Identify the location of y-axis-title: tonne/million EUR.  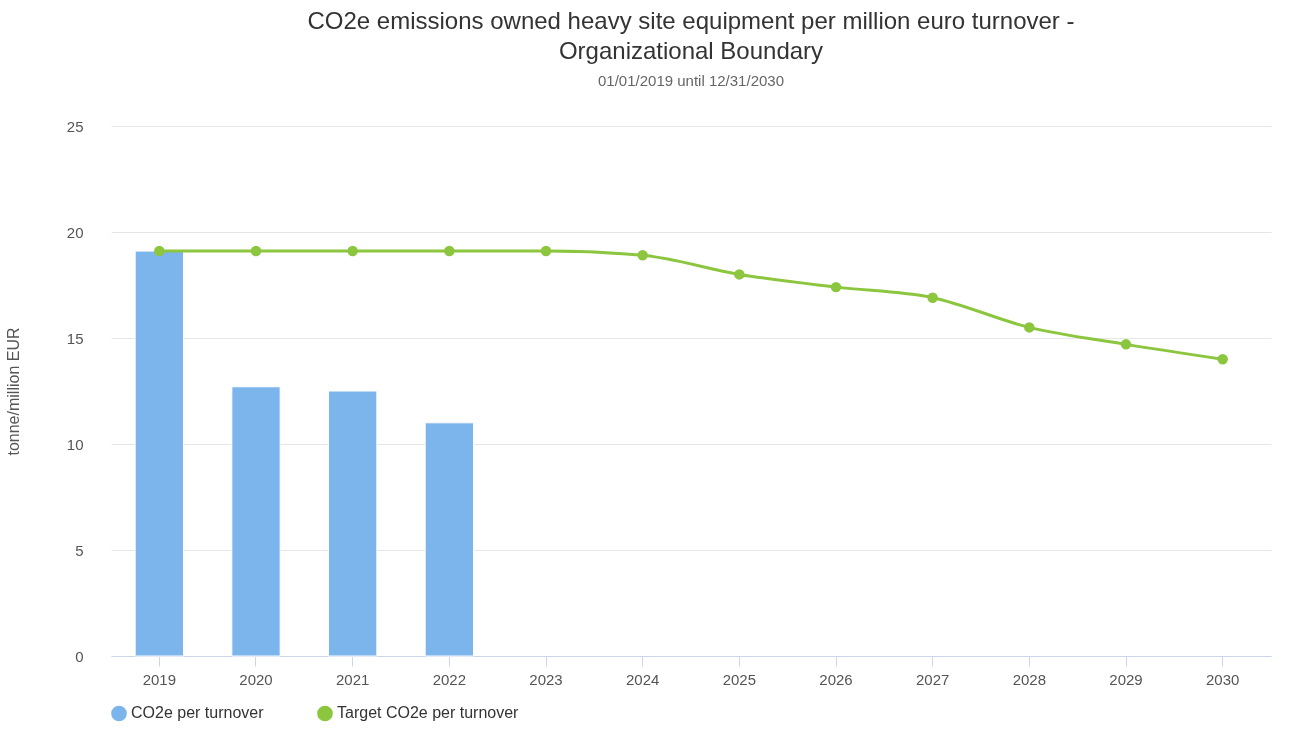
(13, 391).